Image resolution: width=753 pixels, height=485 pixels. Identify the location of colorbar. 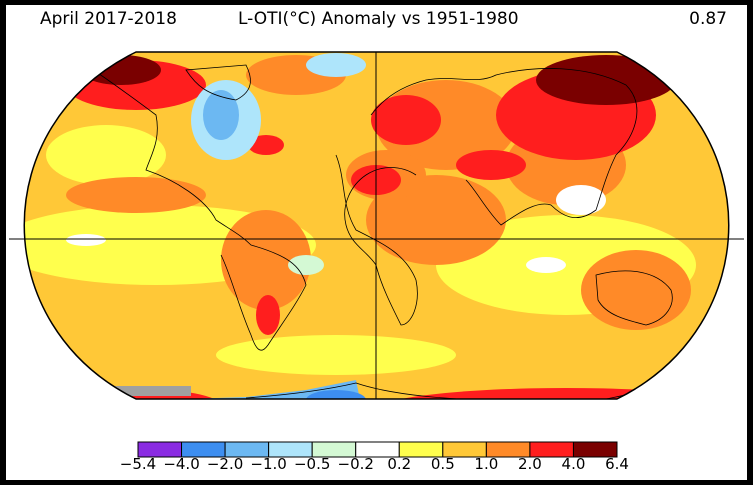
(377, 449).